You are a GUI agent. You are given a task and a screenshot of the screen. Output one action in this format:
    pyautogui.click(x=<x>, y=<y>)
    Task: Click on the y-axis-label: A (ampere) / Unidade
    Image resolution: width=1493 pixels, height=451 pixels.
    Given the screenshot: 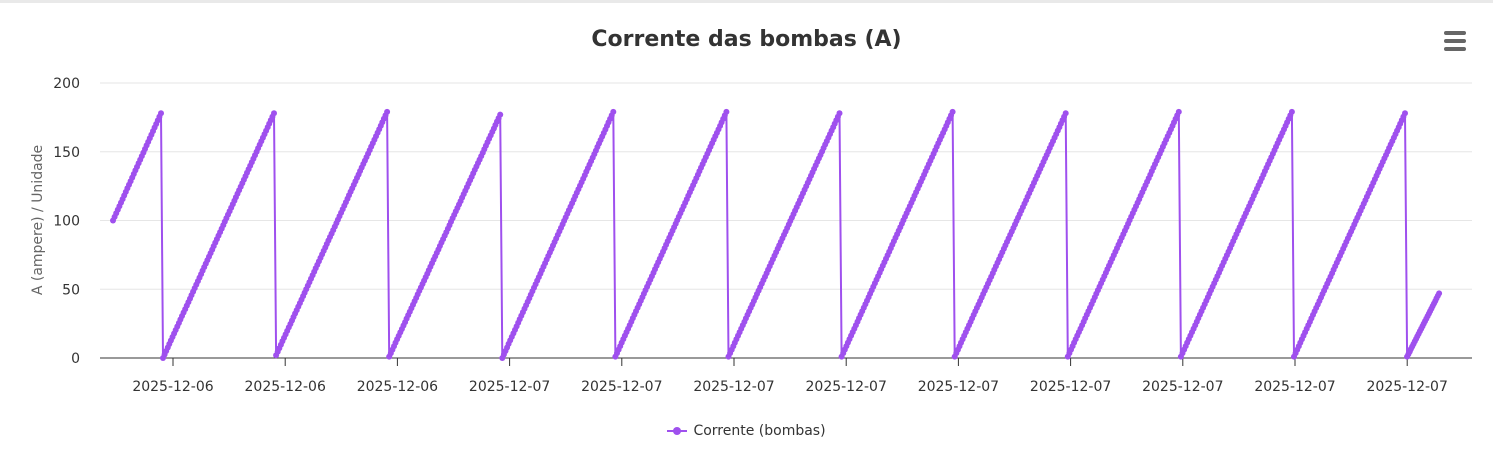 What is the action you would take?
    pyautogui.click(x=38, y=220)
    